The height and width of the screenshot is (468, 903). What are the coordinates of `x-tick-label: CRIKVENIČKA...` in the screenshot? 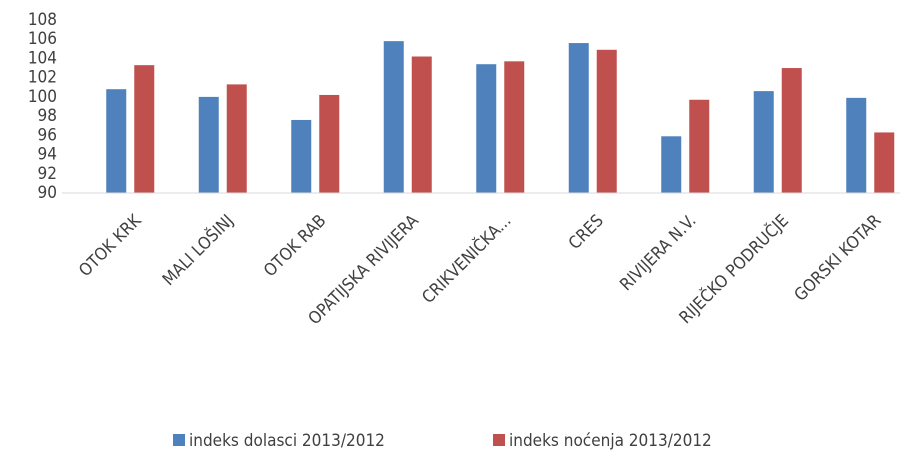 It's located at (466, 259).